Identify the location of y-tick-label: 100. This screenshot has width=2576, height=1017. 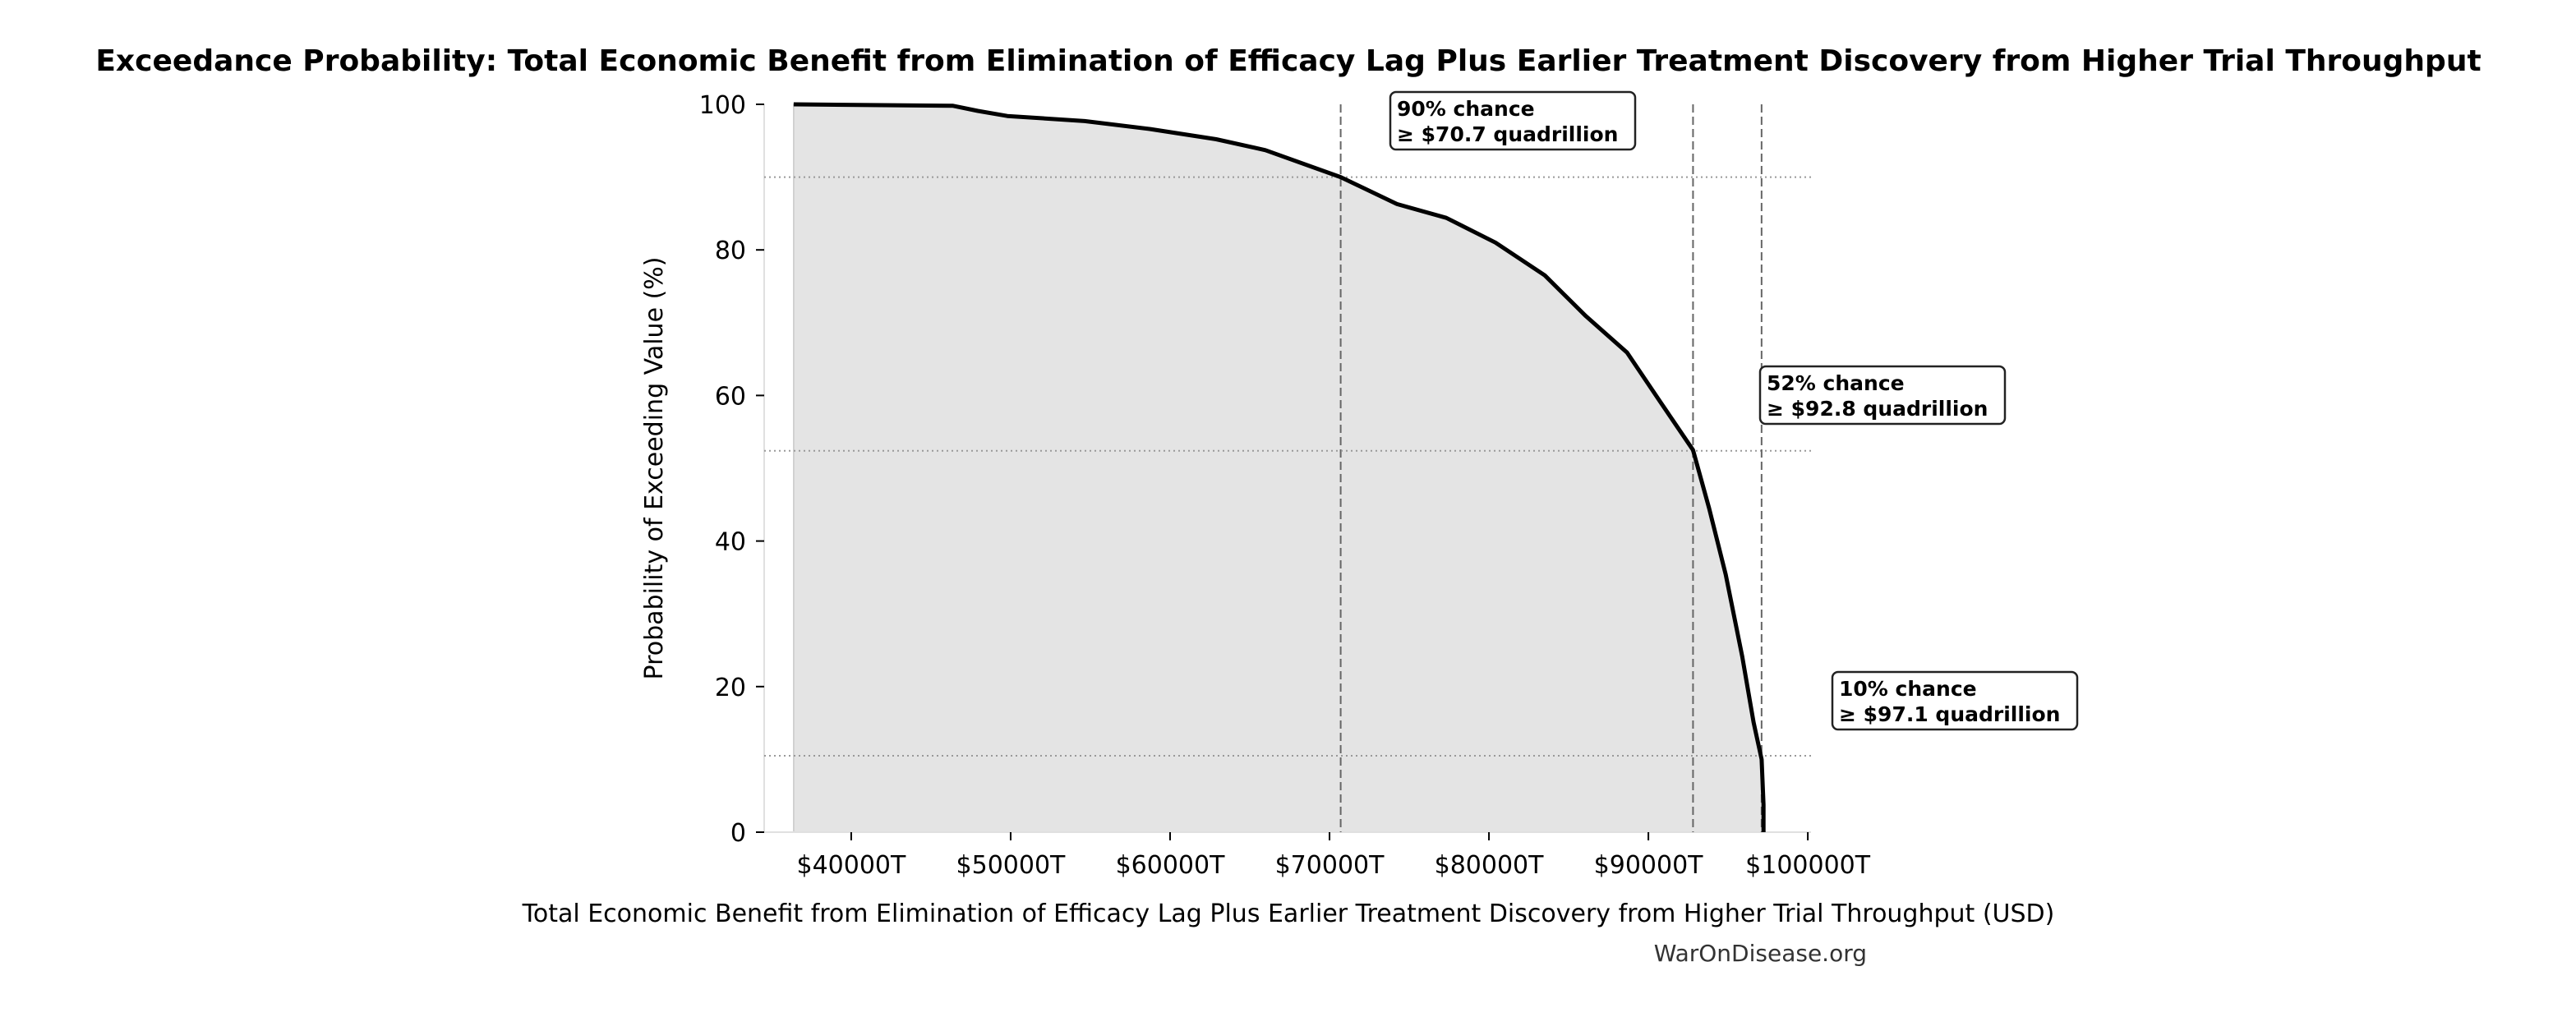
(722, 105).